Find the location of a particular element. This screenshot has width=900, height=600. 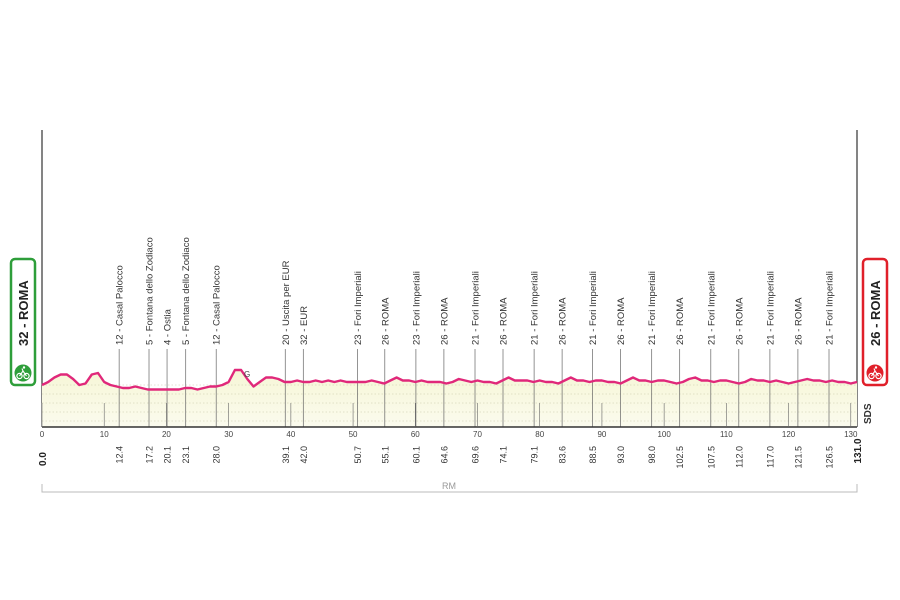

waypoint-km: 60.1 is located at coordinates (416, 455).